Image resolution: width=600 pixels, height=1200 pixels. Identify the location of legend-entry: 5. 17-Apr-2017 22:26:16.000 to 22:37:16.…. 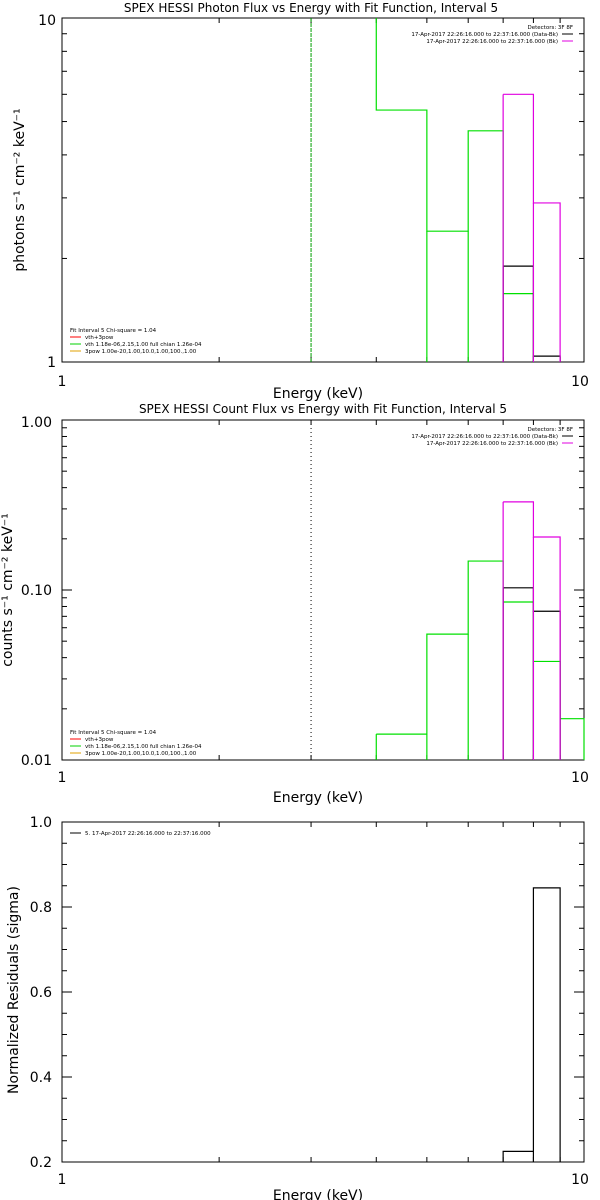
(148, 834).